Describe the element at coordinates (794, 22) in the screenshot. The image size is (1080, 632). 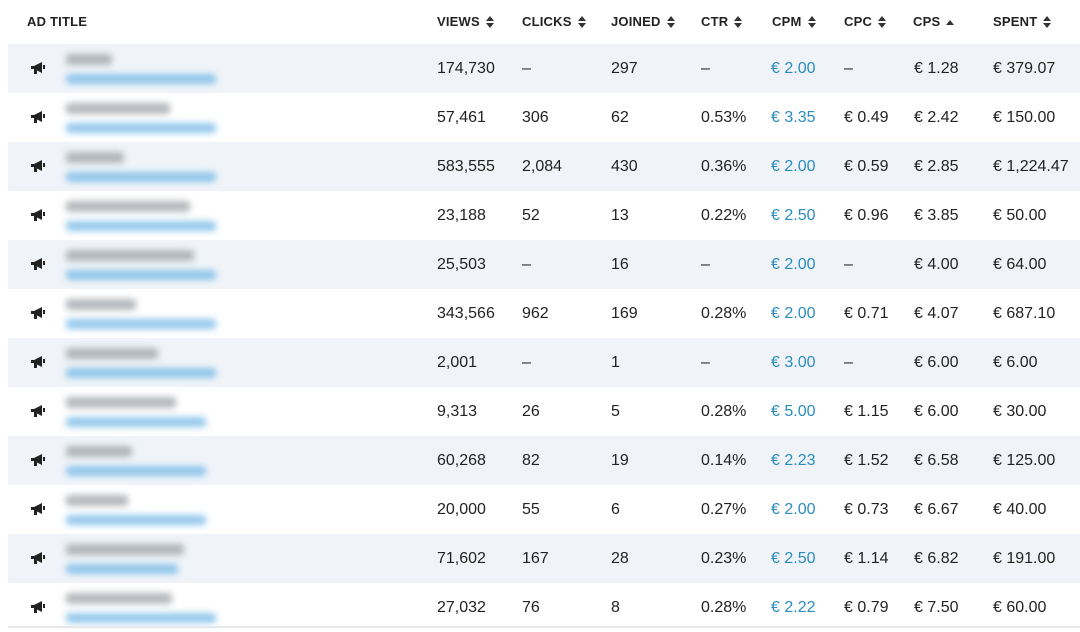
I see `column-header-cpm: CPM` at that location.